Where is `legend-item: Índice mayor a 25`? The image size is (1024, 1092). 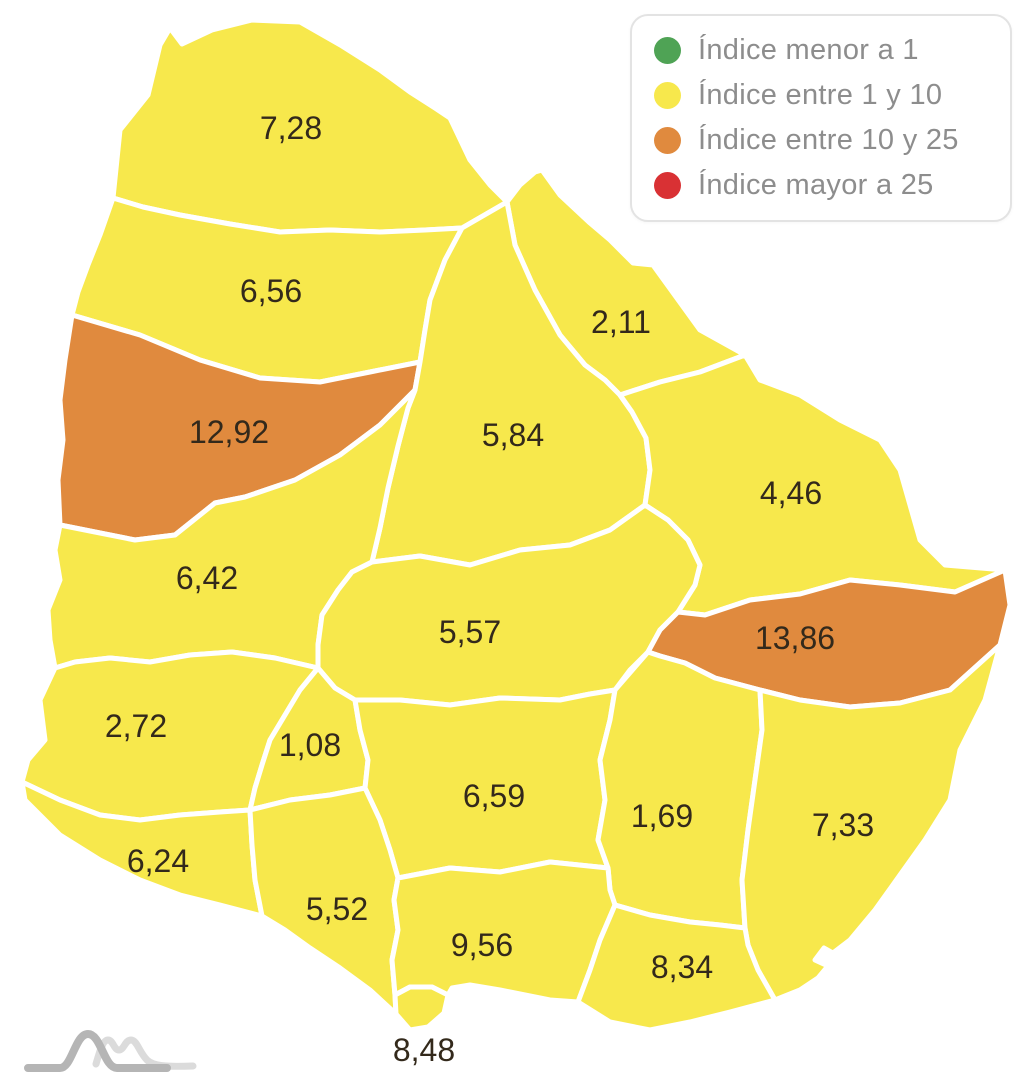
legend-item: Índice mayor a 25 is located at coordinates (822, 185).